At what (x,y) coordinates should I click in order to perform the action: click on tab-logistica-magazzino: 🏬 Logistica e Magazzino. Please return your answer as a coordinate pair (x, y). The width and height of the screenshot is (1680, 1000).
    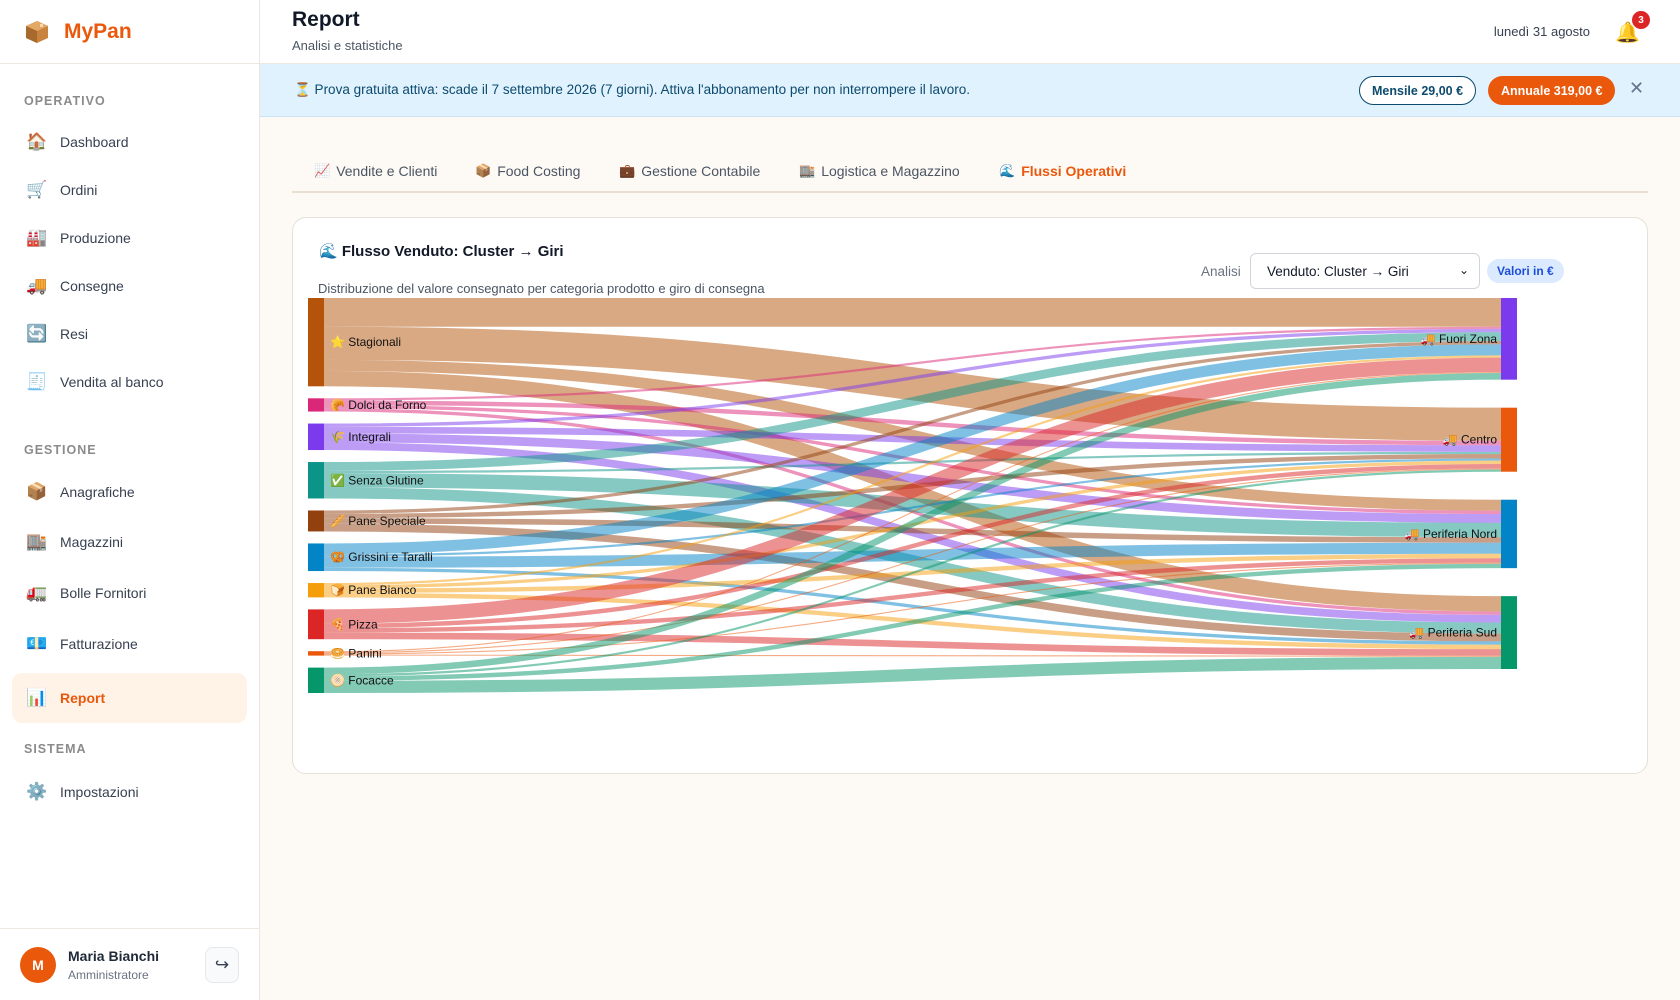
    Looking at the image, I should click on (879, 171).